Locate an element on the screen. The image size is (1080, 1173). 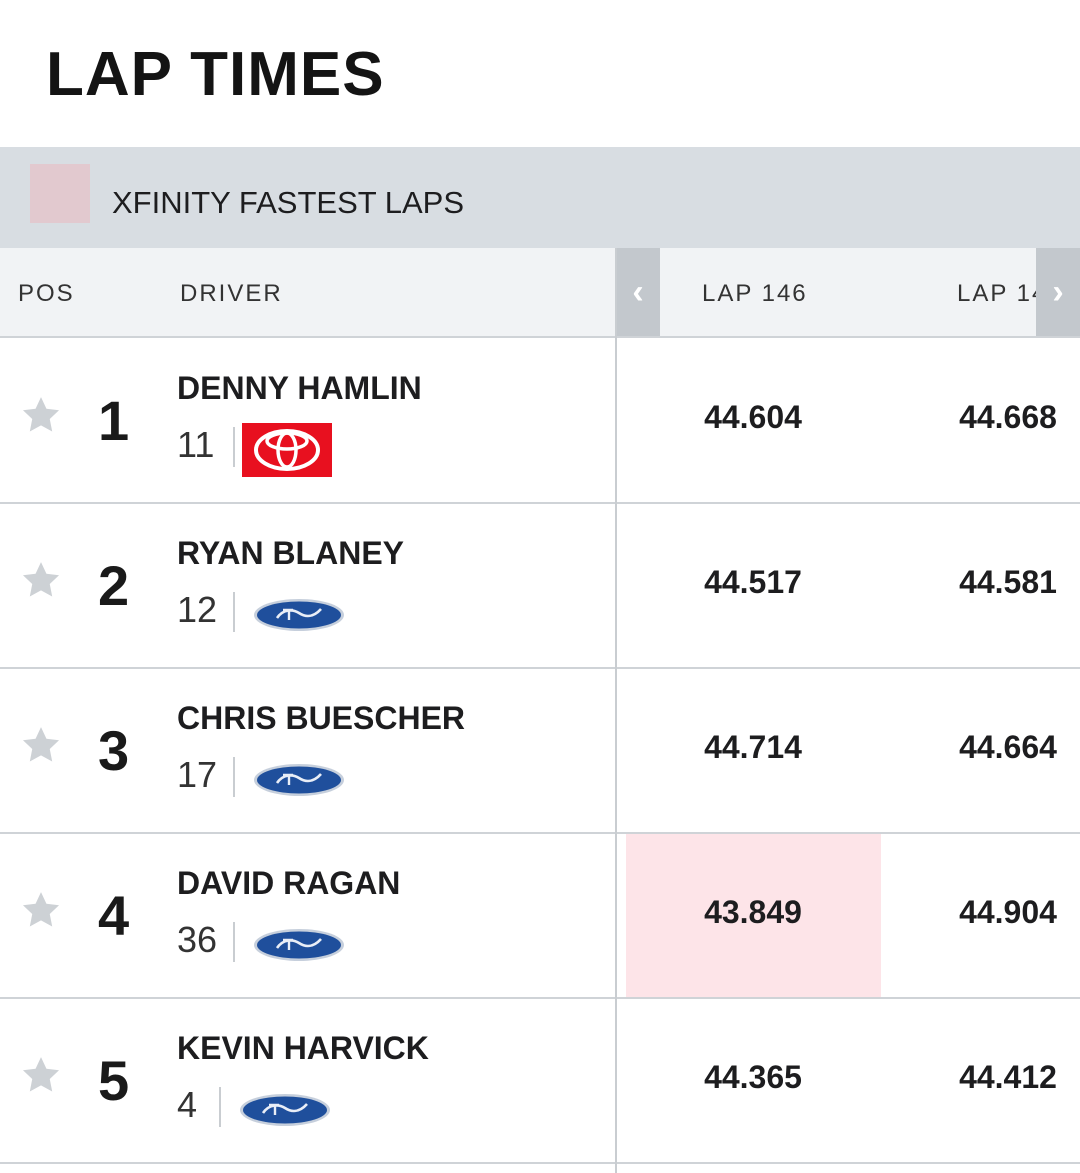
header-lap-1: LAP 146 is located at coordinates (755, 293).